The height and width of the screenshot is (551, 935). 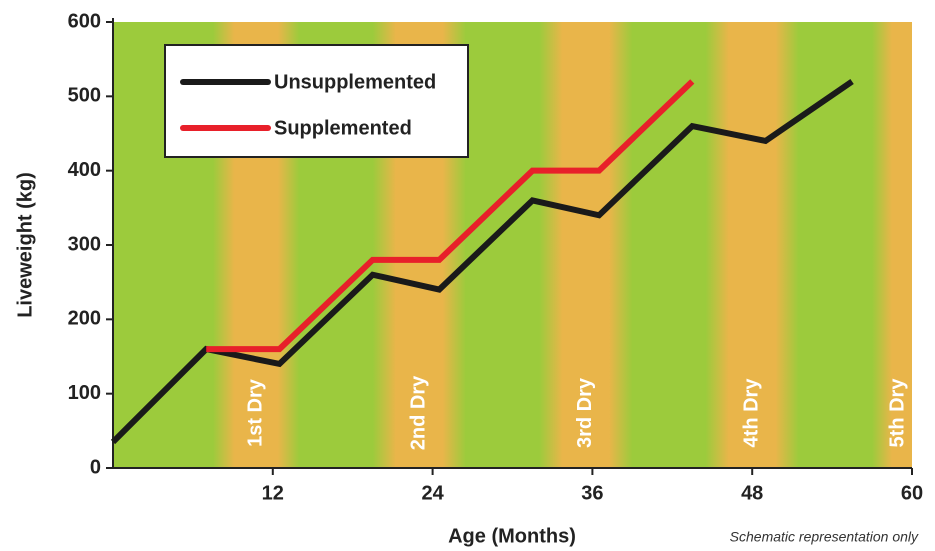 What do you see at coordinates (84, 244) in the screenshot?
I see `y-tick-label: 300` at bounding box center [84, 244].